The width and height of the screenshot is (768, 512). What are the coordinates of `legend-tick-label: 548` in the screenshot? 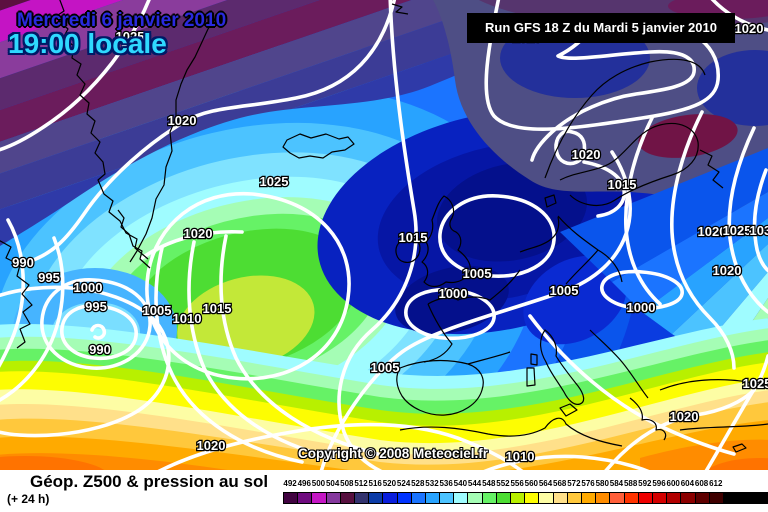 It's located at (489, 483).